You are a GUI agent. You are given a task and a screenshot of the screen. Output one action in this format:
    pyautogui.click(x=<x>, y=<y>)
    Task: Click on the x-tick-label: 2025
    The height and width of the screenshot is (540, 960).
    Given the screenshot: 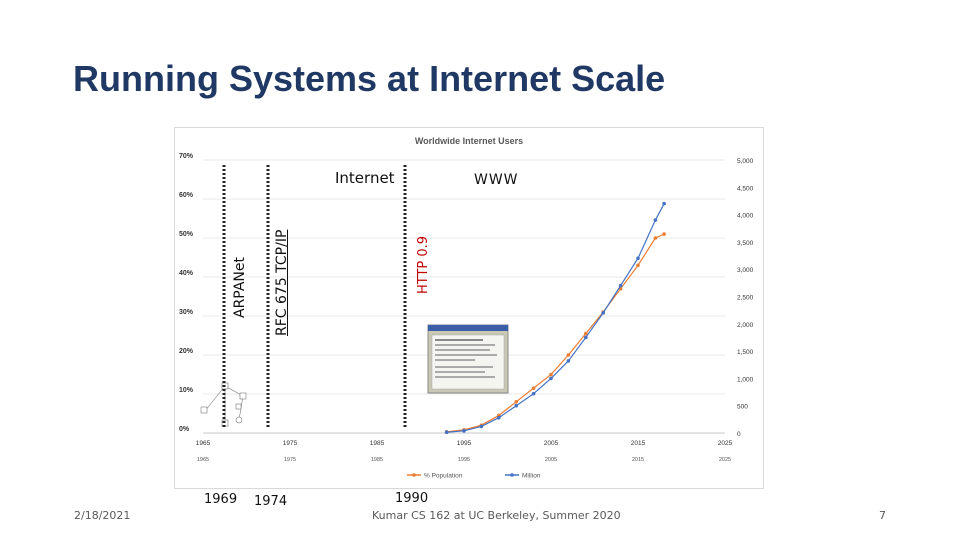 What is the action you would take?
    pyautogui.click(x=725, y=443)
    